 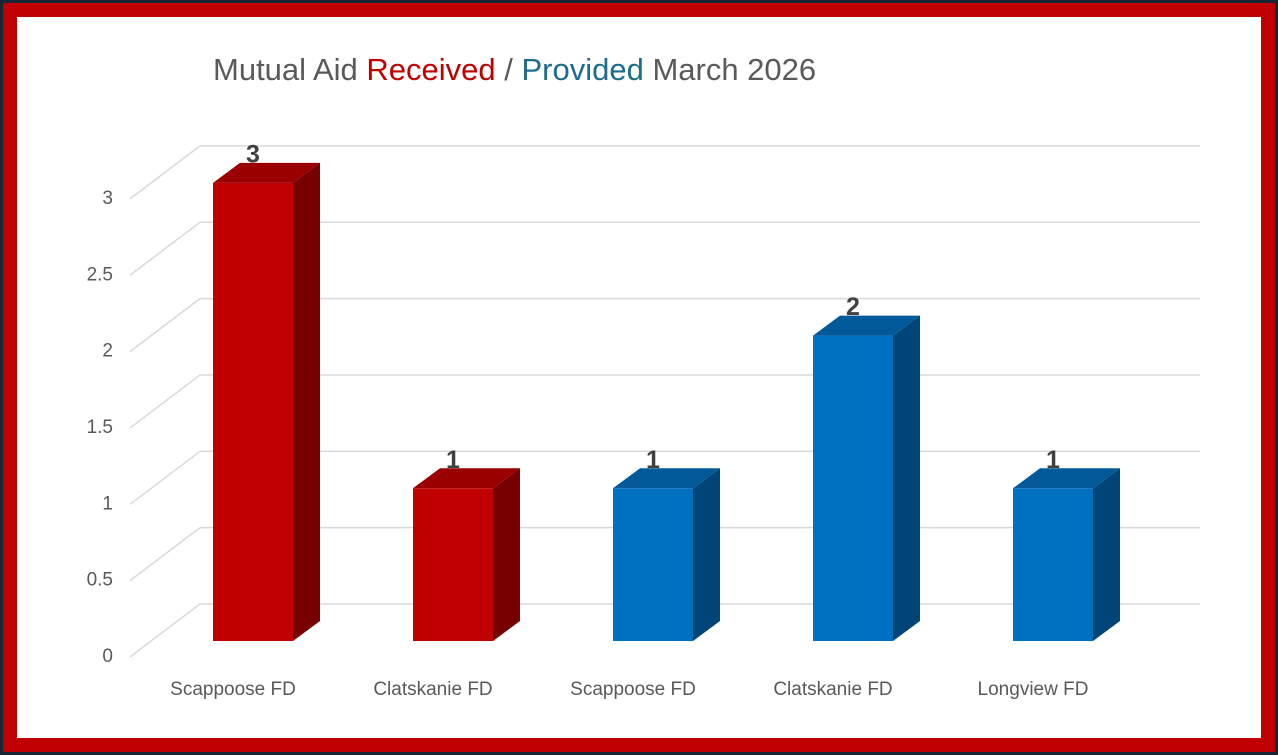 What do you see at coordinates (1033, 689) in the screenshot?
I see `x-tick-label: Longview FD` at bounding box center [1033, 689].